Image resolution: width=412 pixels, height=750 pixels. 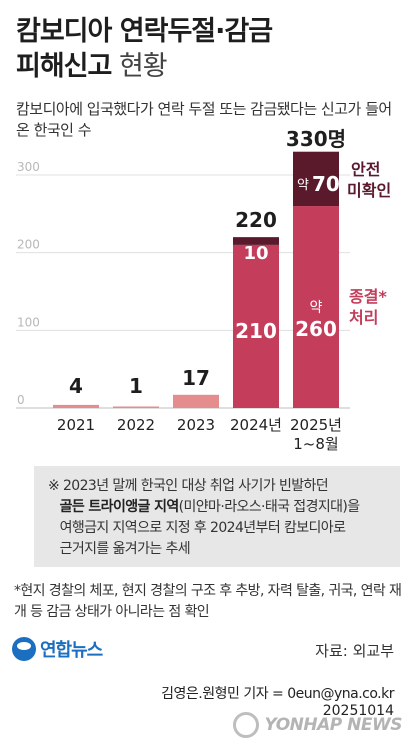 What do you see at coordinates (315, 444) in the screenshot?
I see `x-tick-sublabel: 1~8월` at bounding box center [315, 444].